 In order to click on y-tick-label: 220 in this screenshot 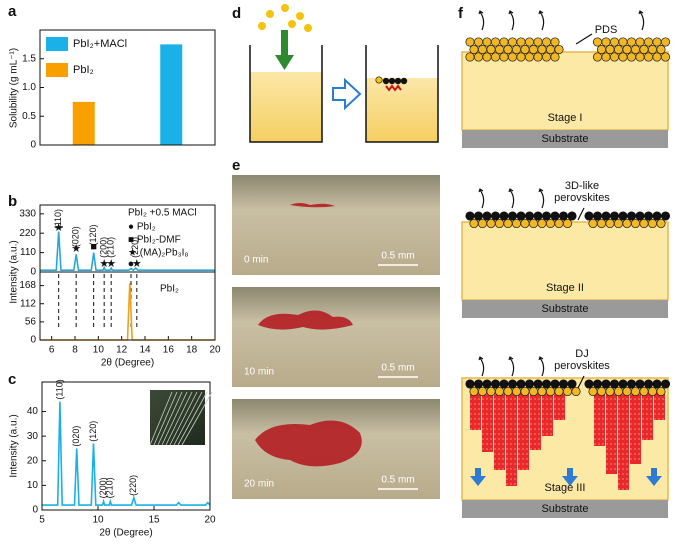, I will do `click(27, 233)`.